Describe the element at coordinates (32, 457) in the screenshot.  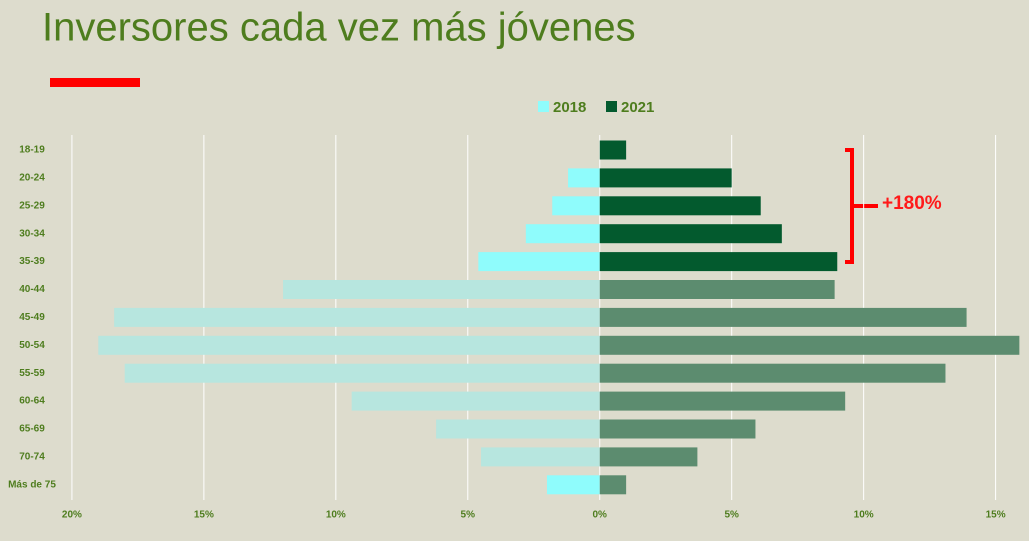
I see `y-tick-label: 70-74` at that location.